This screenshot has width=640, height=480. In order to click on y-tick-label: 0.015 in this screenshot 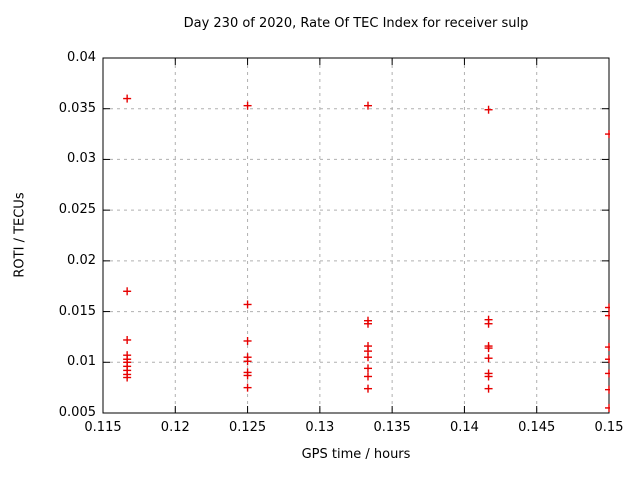, I will do `click(77, 311)`.